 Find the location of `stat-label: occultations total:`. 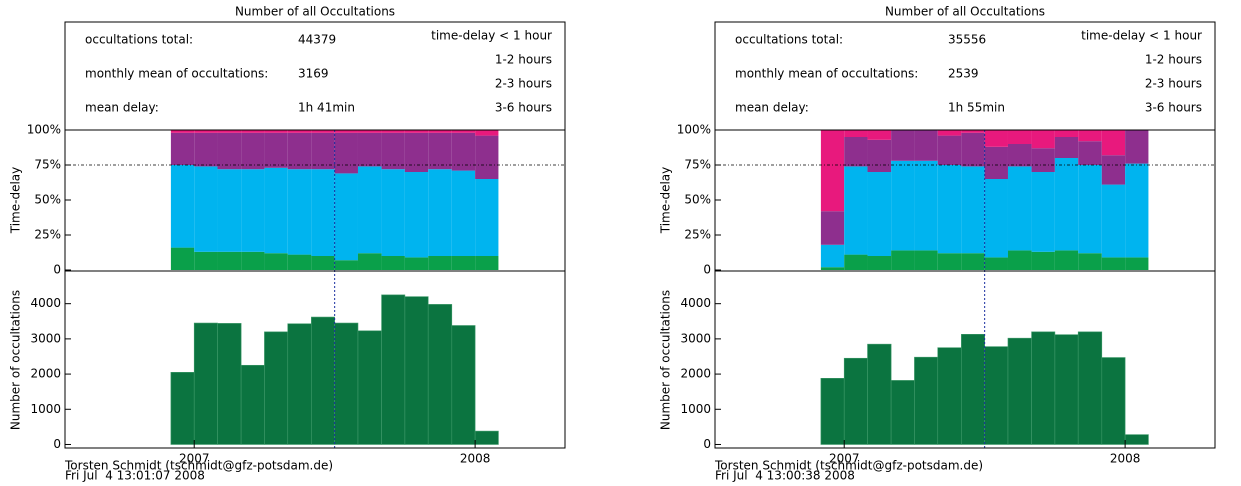

stat-label: occultations total: is located at coordinates (139, 40).